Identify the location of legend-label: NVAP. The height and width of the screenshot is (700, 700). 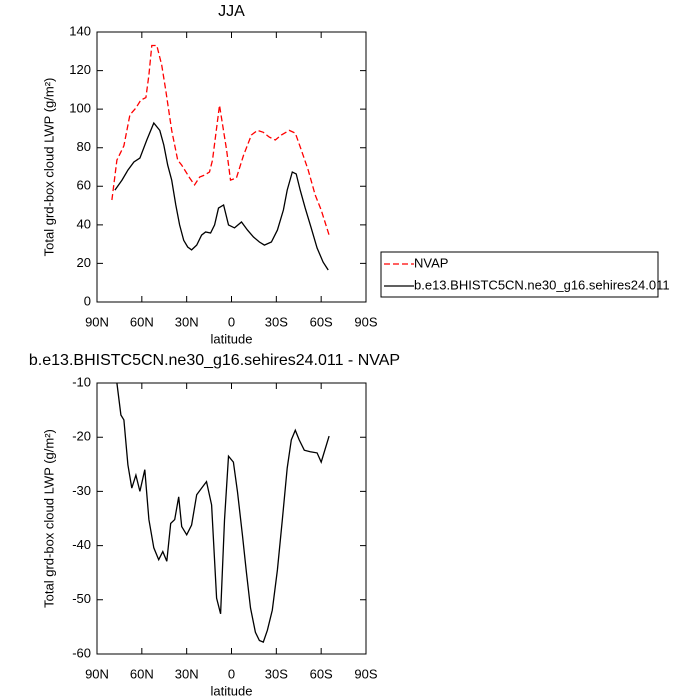
(431, 262).